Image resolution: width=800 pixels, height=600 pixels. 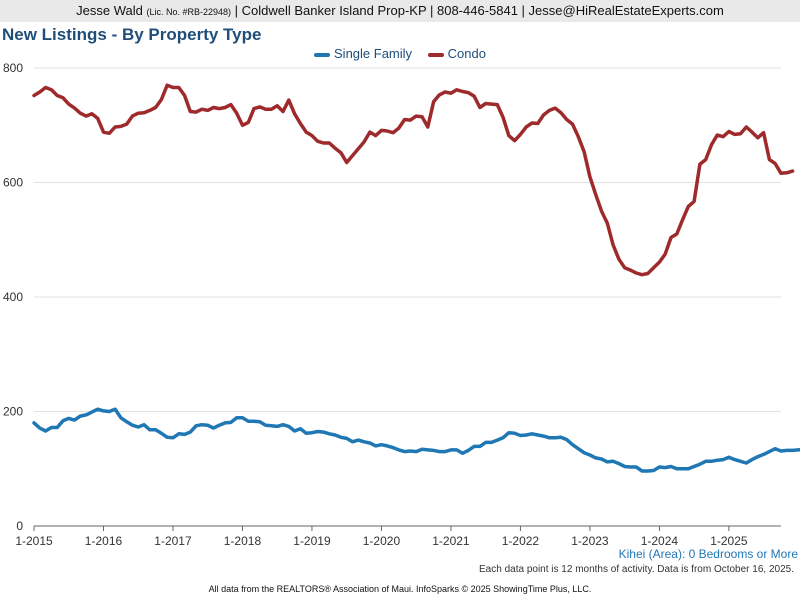 I want to click on x-tick-label: 1-2024, so click(x=660, y=541).